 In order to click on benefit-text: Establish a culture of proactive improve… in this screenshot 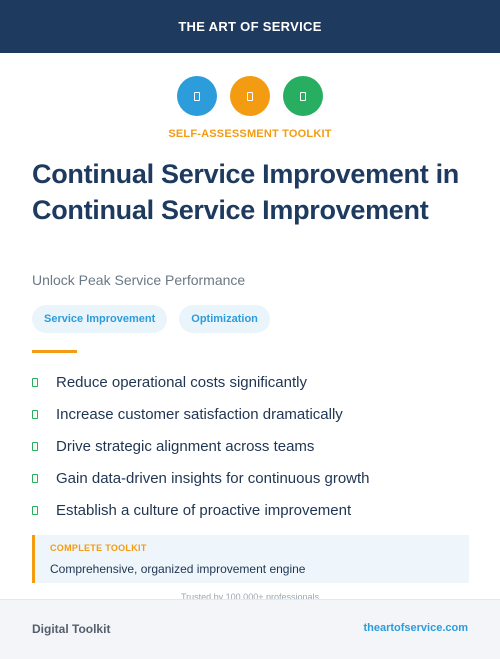, I will do `click(204, 510)`.